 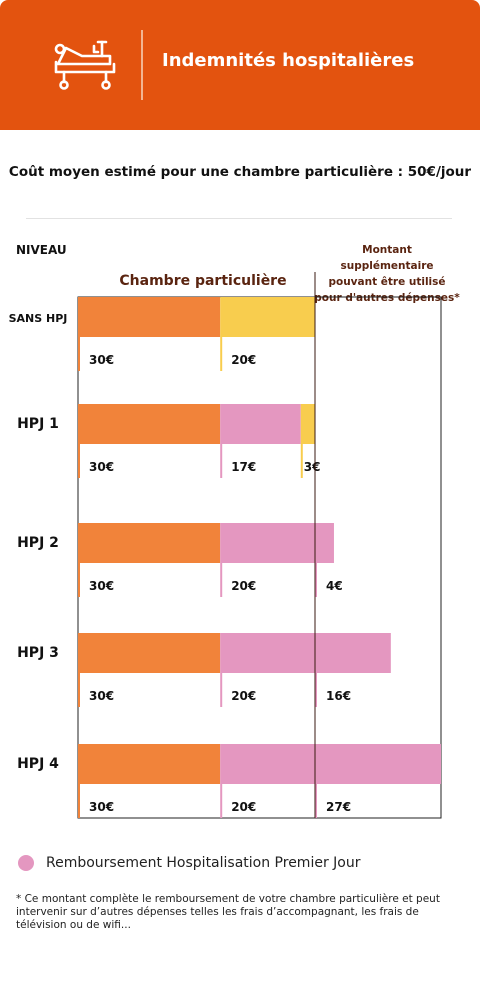 I want to click on hospital-bed-icon, so click(x=85, y=65).